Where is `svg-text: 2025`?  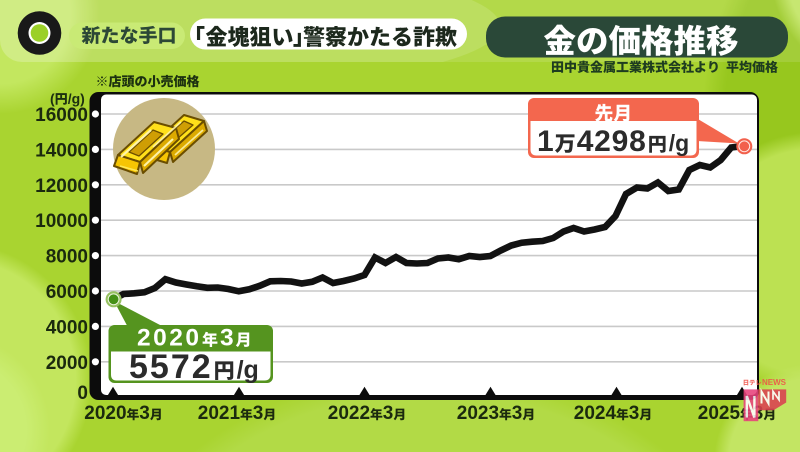
svg-text: 2025 is located at coordinates (719, 413).